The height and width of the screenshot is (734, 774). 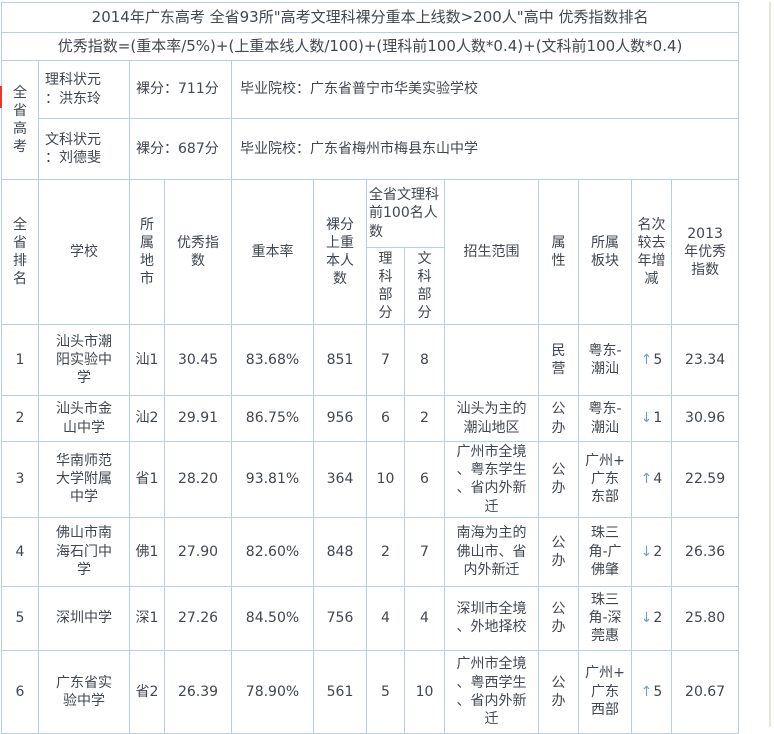 I want to click on cell-school: 华南师范大学附属中学, so click(x=84, y=479).